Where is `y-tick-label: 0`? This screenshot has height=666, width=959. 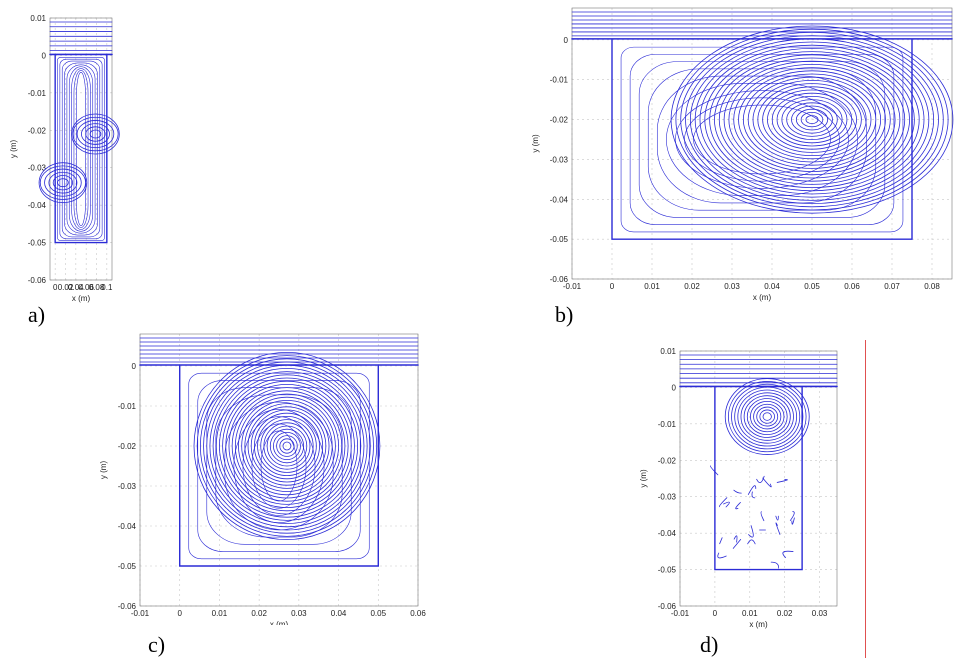 y-tick-label: 0 is located at coordinates (566, 40).